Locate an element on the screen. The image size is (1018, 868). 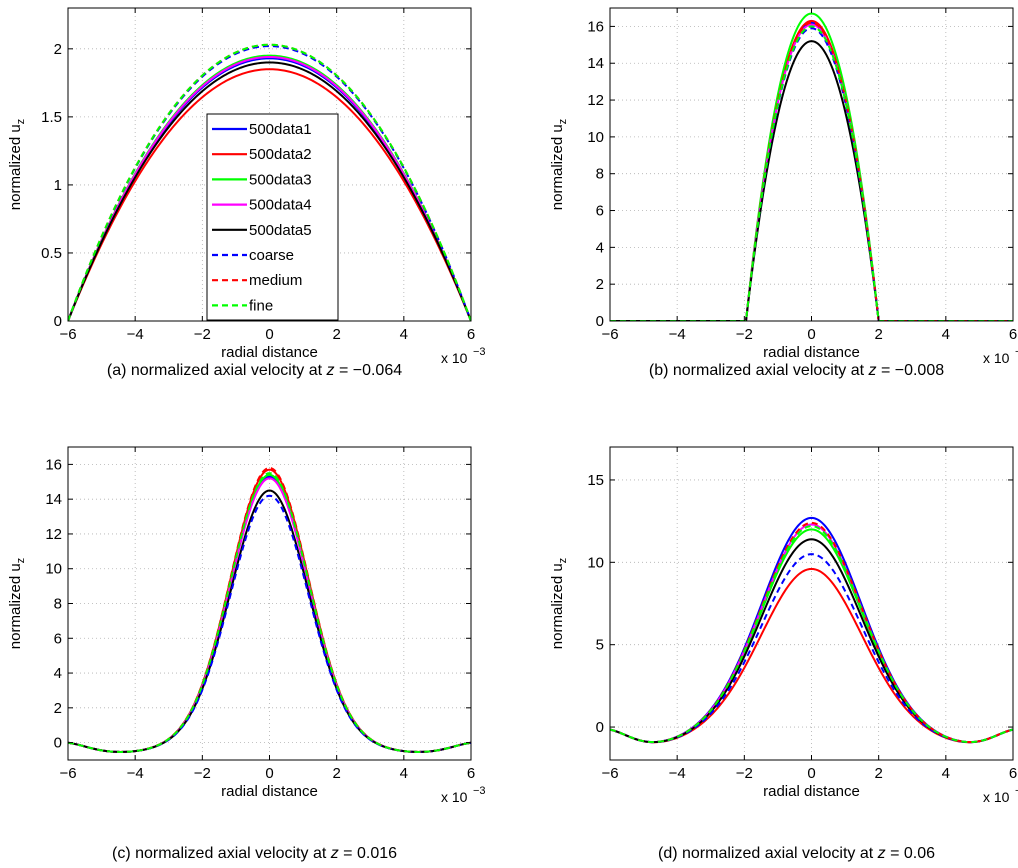
y-tick-label: 1.5 is located at coordinates (51, 117).